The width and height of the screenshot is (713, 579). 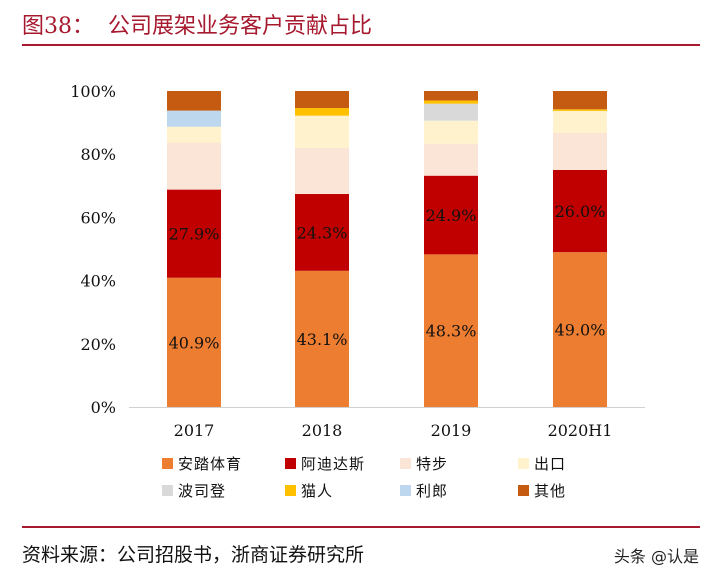 I want to click on data-label: 24.3%, so click(x=322, y=232).